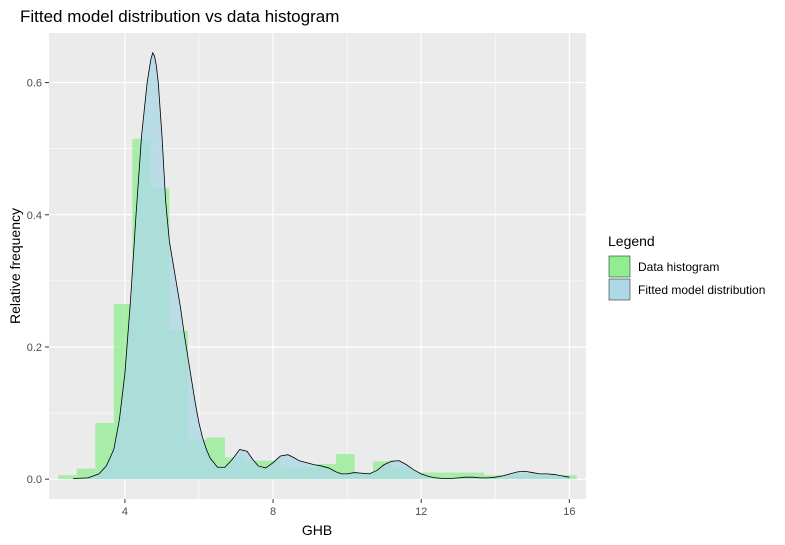 The image size is (785, 545). Describe the element at coordinates (569, 512) in the screenshot. I see `x-tick-label: 16` at that location.